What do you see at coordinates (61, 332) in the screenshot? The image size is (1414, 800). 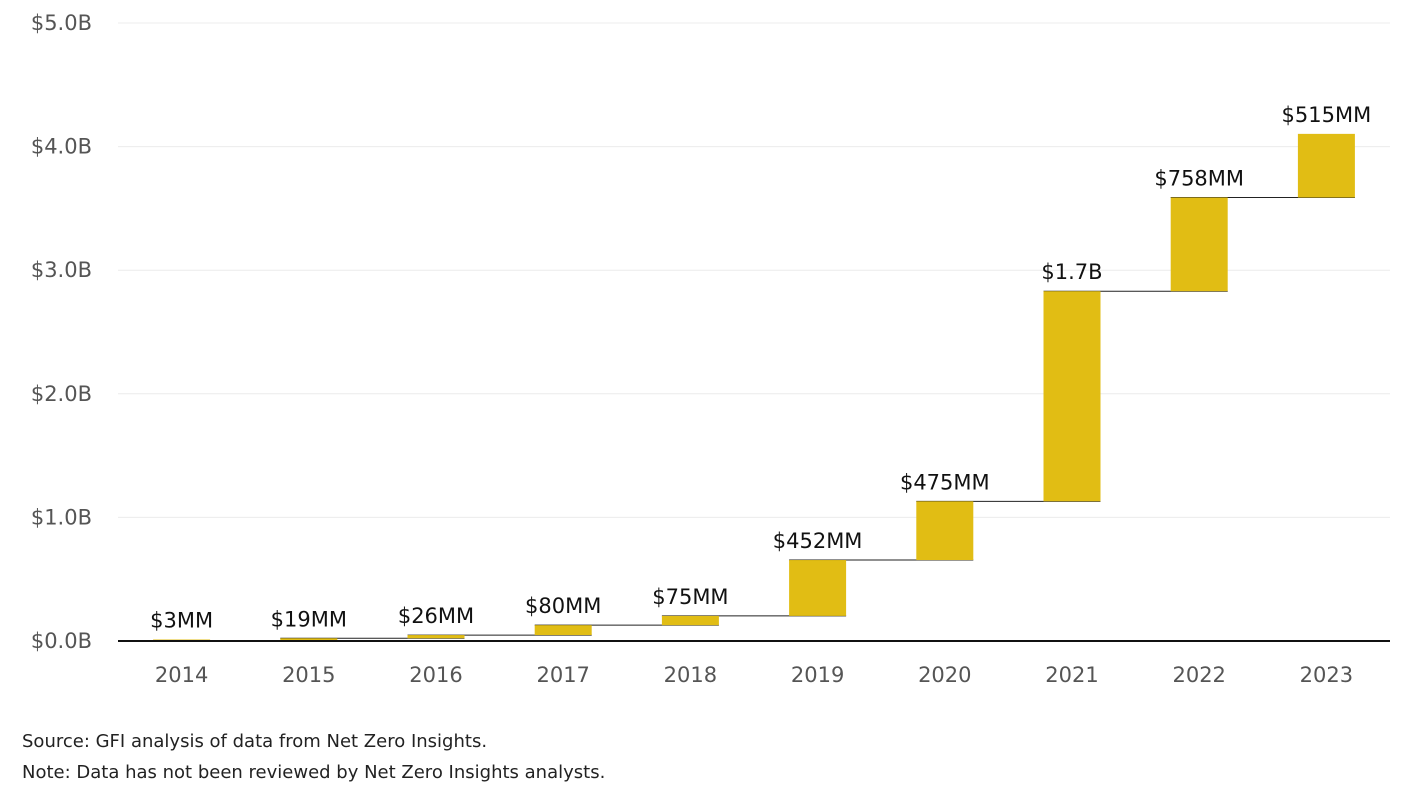 I see `y-axis: $0.0B $1.0B $2.0B $3.0B $4.0B $5.0B` at bounding box center [61, 332].